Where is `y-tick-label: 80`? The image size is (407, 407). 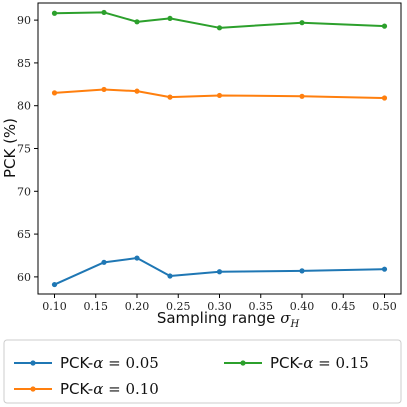 y-tick-label: 80 is located at coordinates (24, 106).